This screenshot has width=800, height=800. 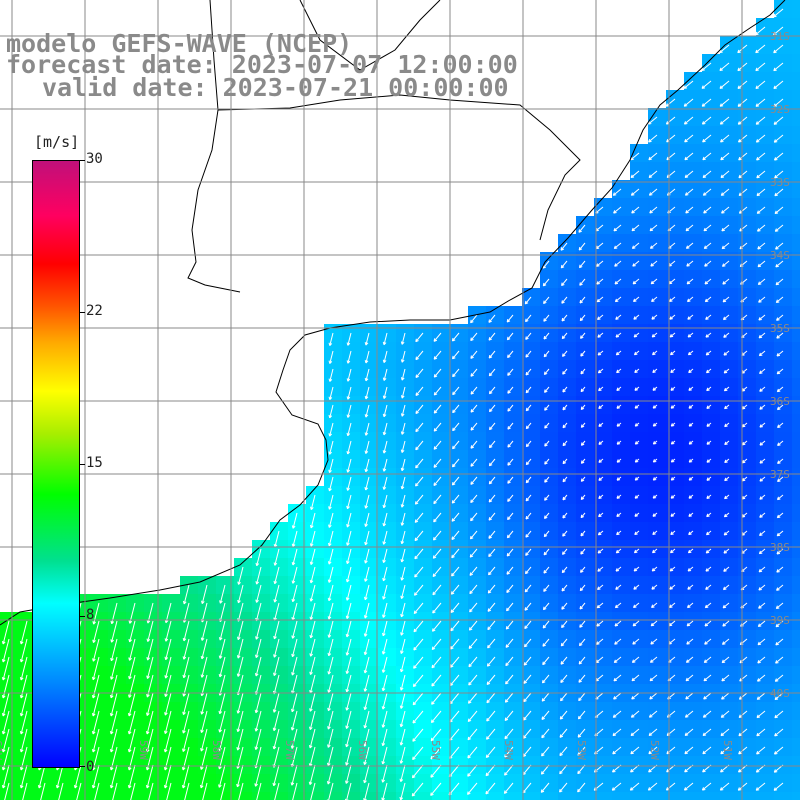 I want to click on lon-label: 58W, so click(x=216, y=750).